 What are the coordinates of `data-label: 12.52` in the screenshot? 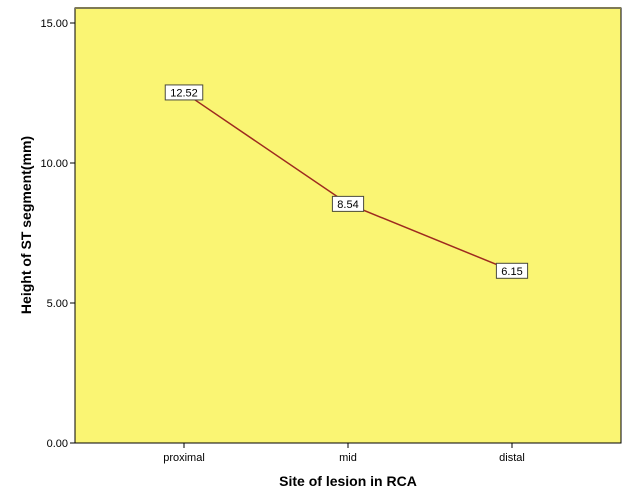 It's located at (184, 92).